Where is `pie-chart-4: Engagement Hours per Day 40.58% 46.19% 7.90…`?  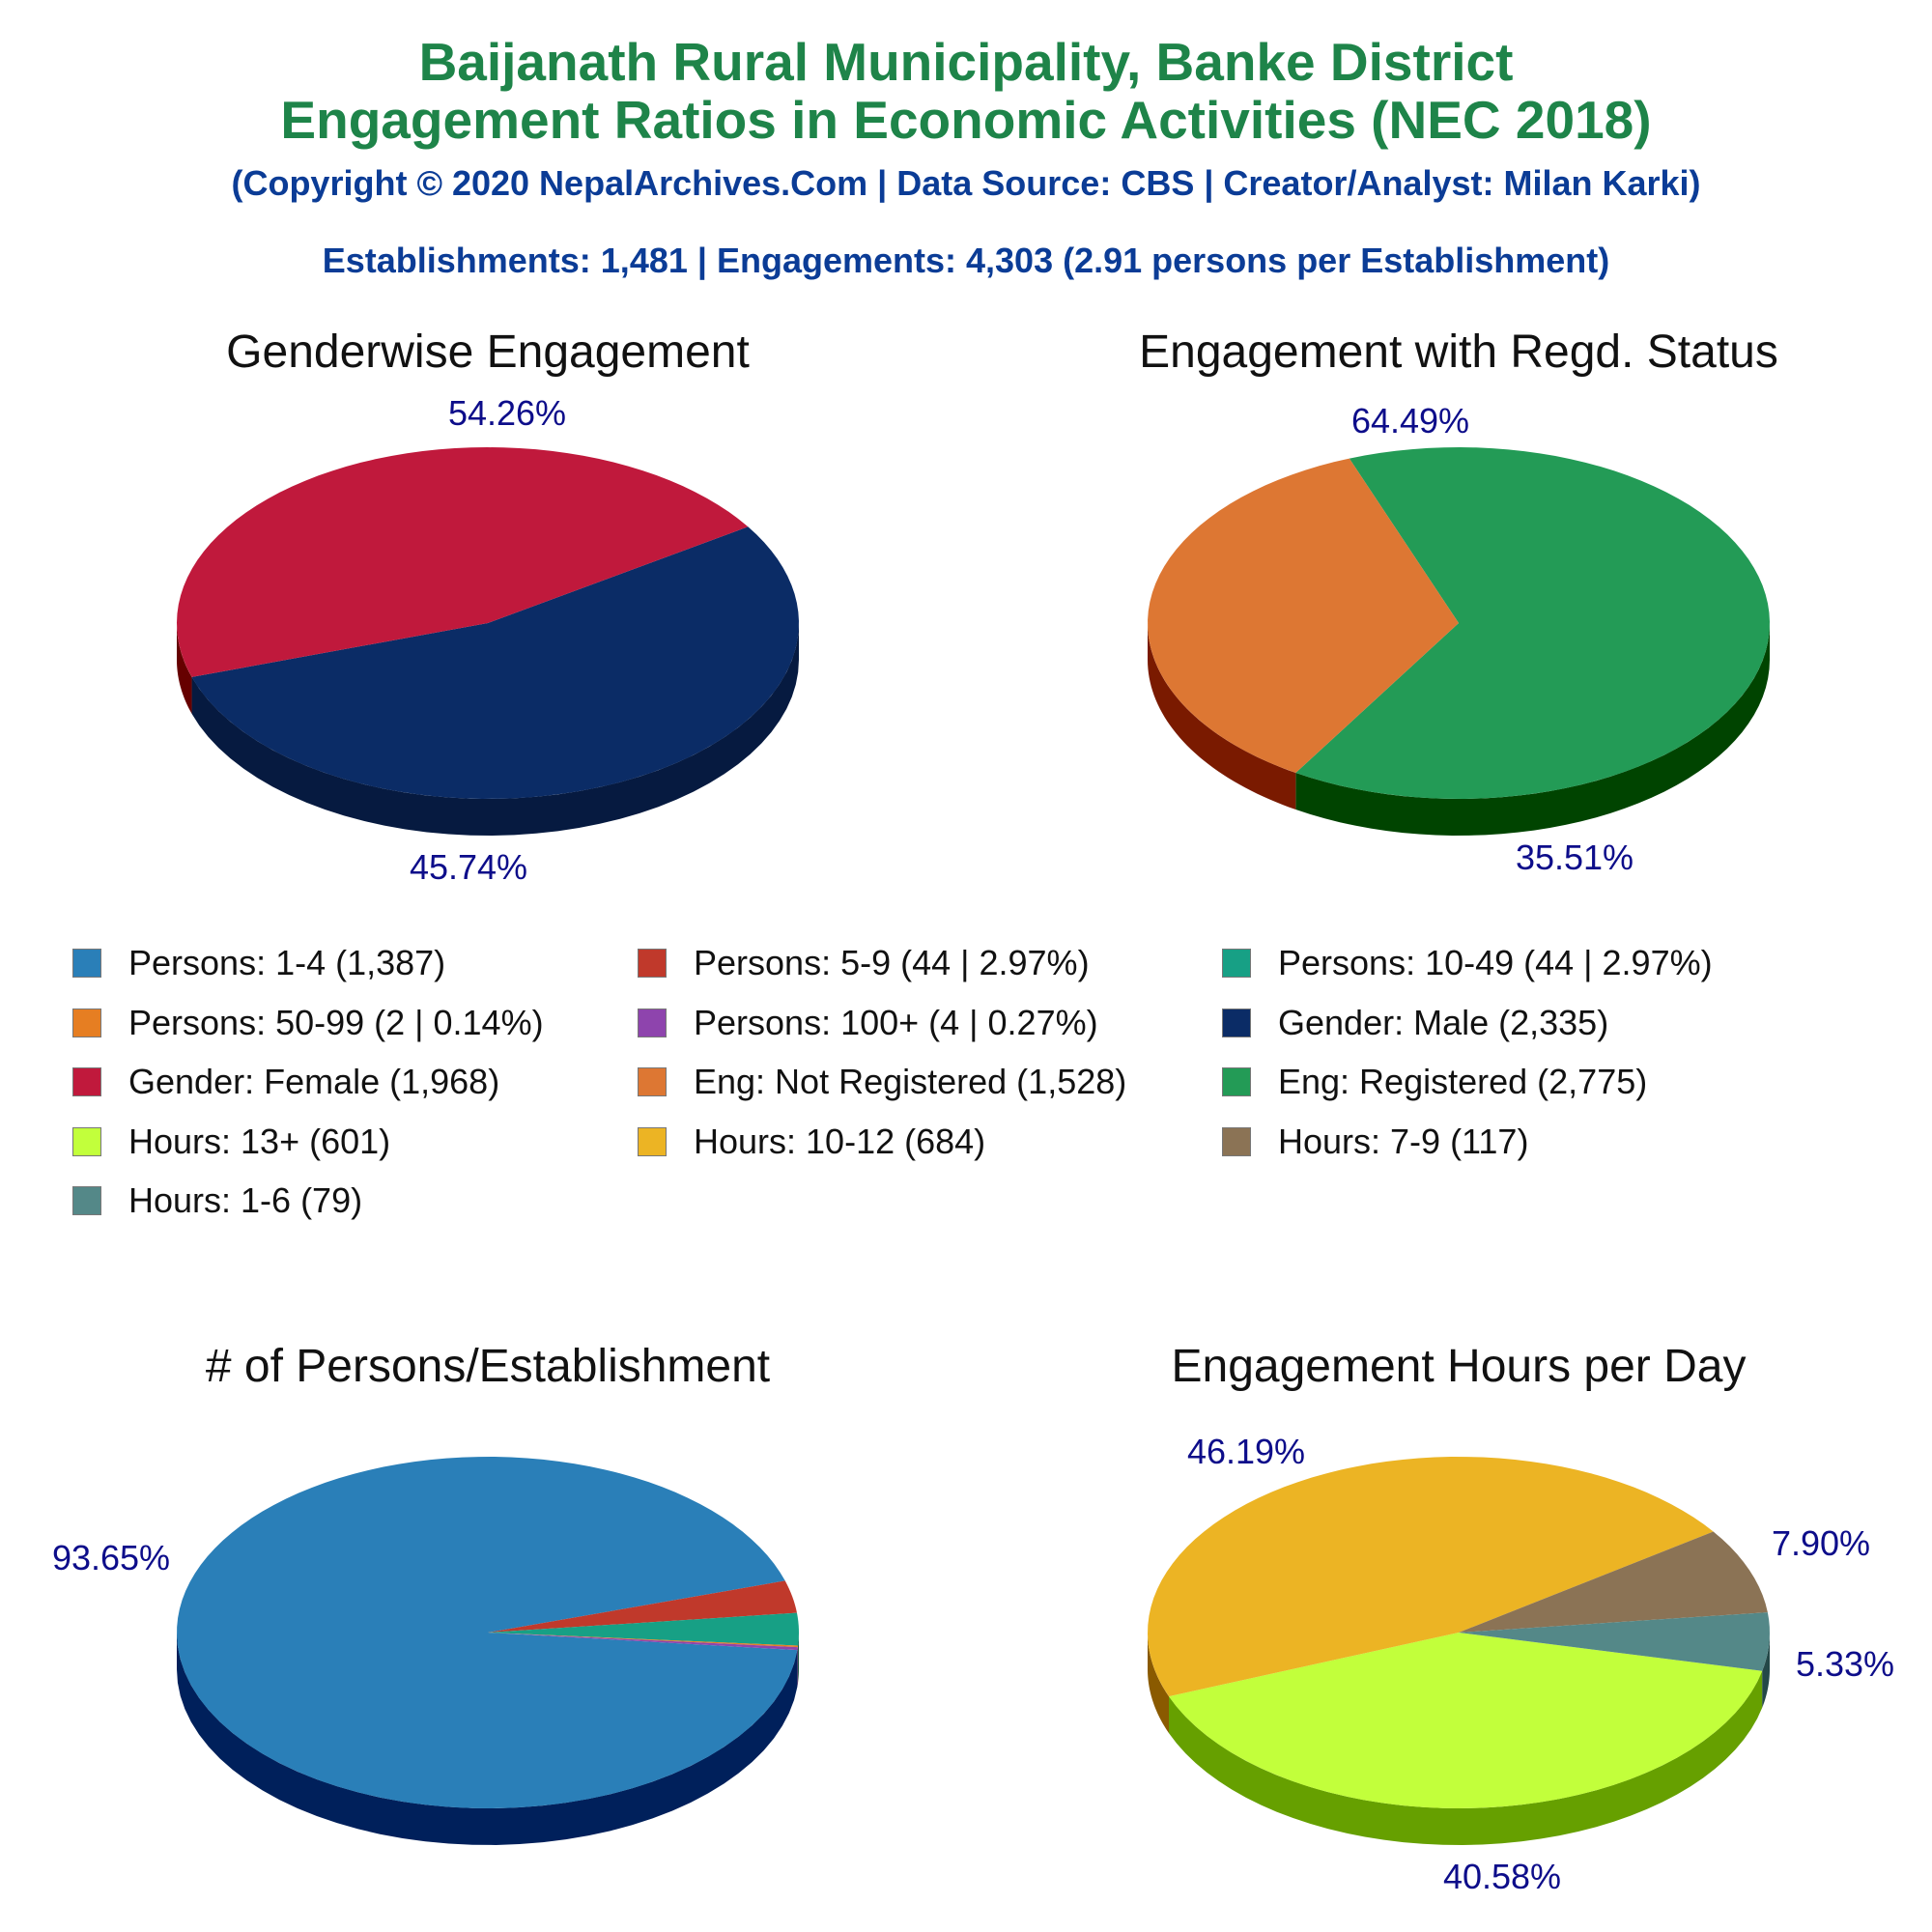 pie-chart-4: Engagement Hours per Day 40.58% 46.19% 7.90… is located at coordinates (1521, 1618).